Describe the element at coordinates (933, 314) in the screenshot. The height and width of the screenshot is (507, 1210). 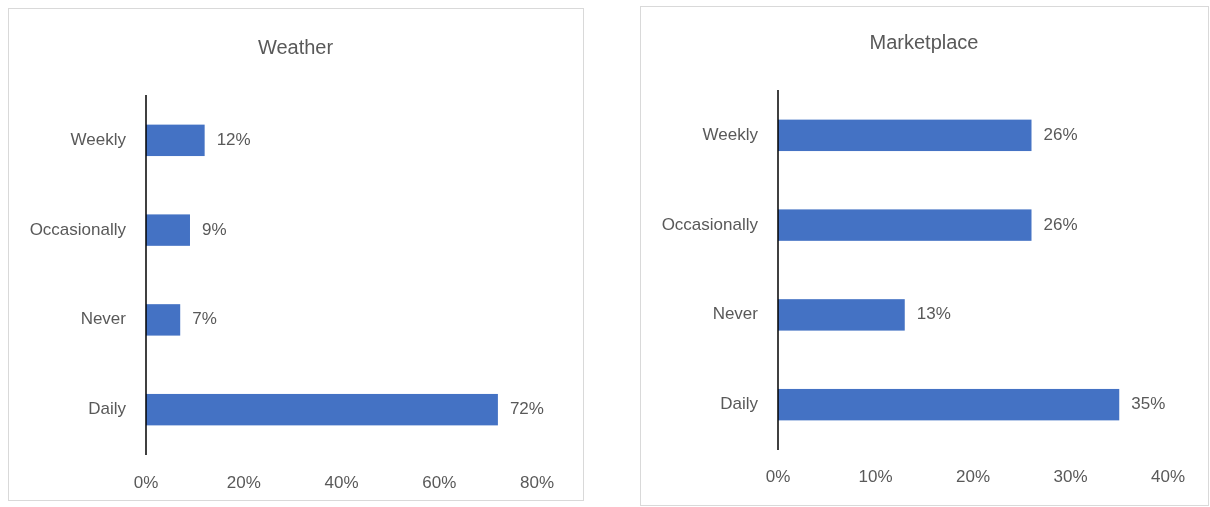
I see `data-label: 13%` at that location.